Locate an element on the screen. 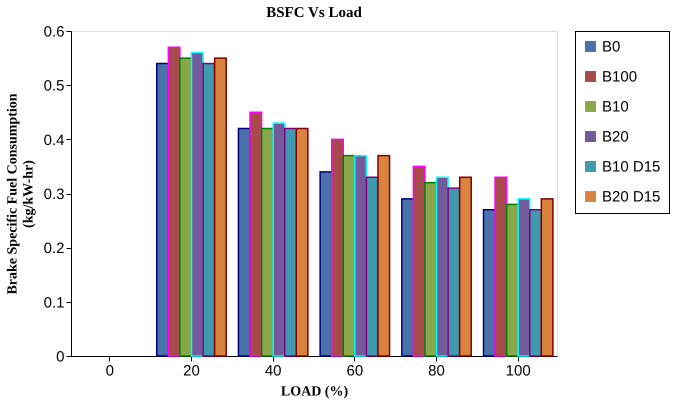 This screenshot has height=403, width=675. legend-label: B20 D15 is located at coordinates (631, 197).